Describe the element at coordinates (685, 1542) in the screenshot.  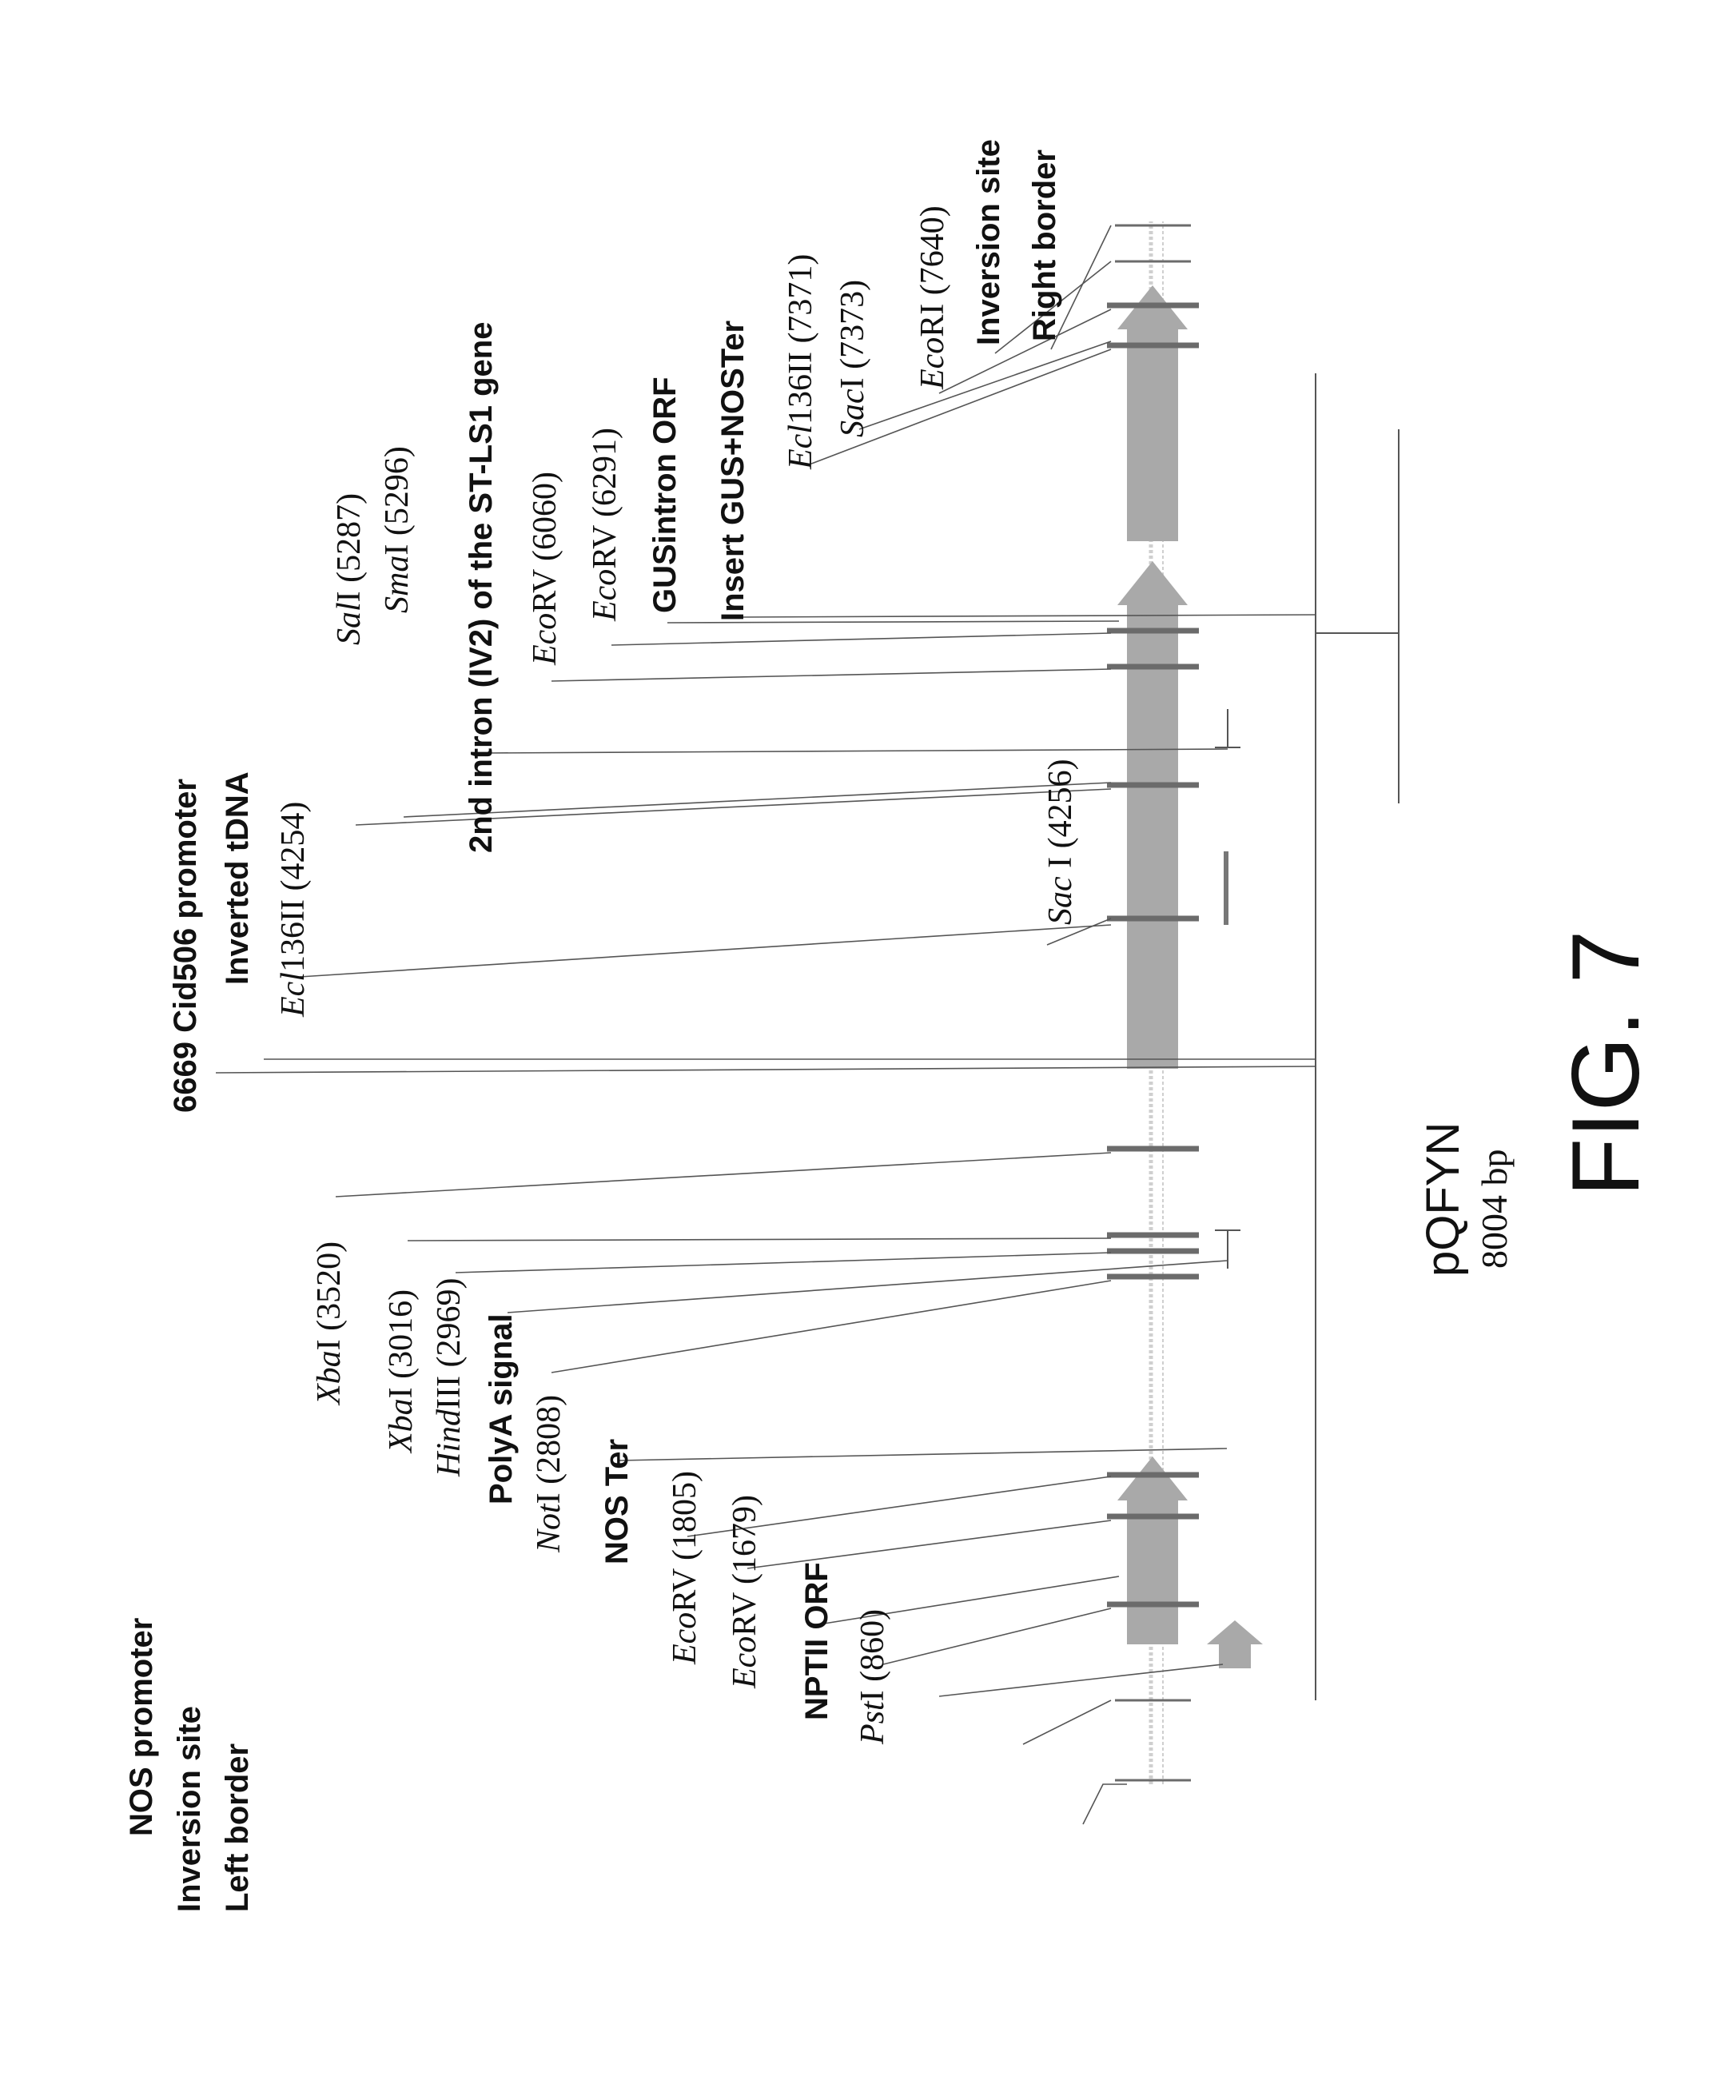
I see `label-part: RV (1805)` at that location.